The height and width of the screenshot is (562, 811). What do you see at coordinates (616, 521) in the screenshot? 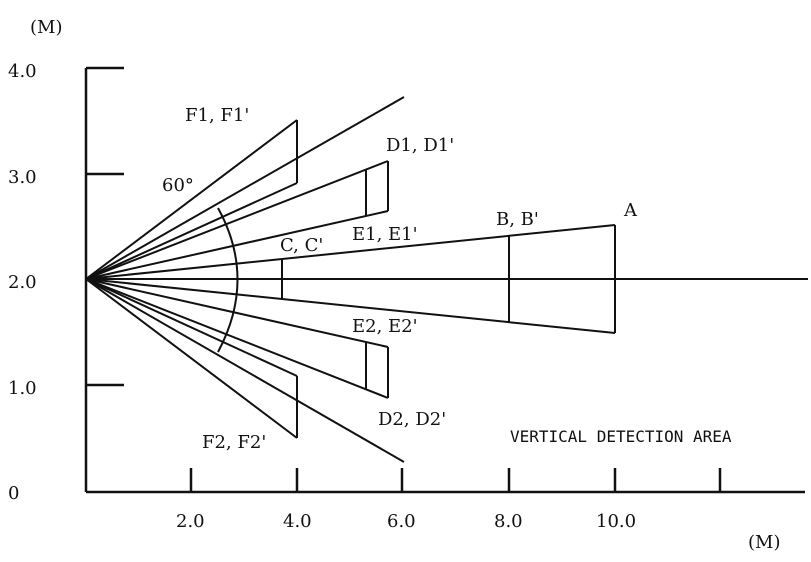
I see `x-tick-label-10: 10.0` at bounding box center [616, 521].